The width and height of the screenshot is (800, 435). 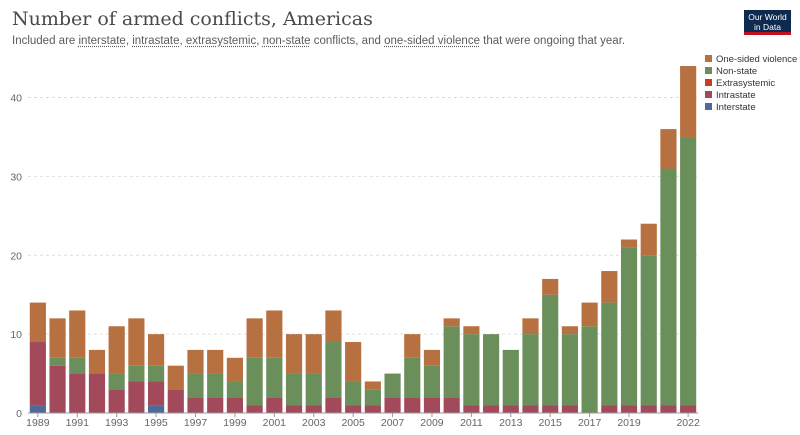 I want to click on subtitle-term-link: one-sided violence, so click(x=432, y=41).